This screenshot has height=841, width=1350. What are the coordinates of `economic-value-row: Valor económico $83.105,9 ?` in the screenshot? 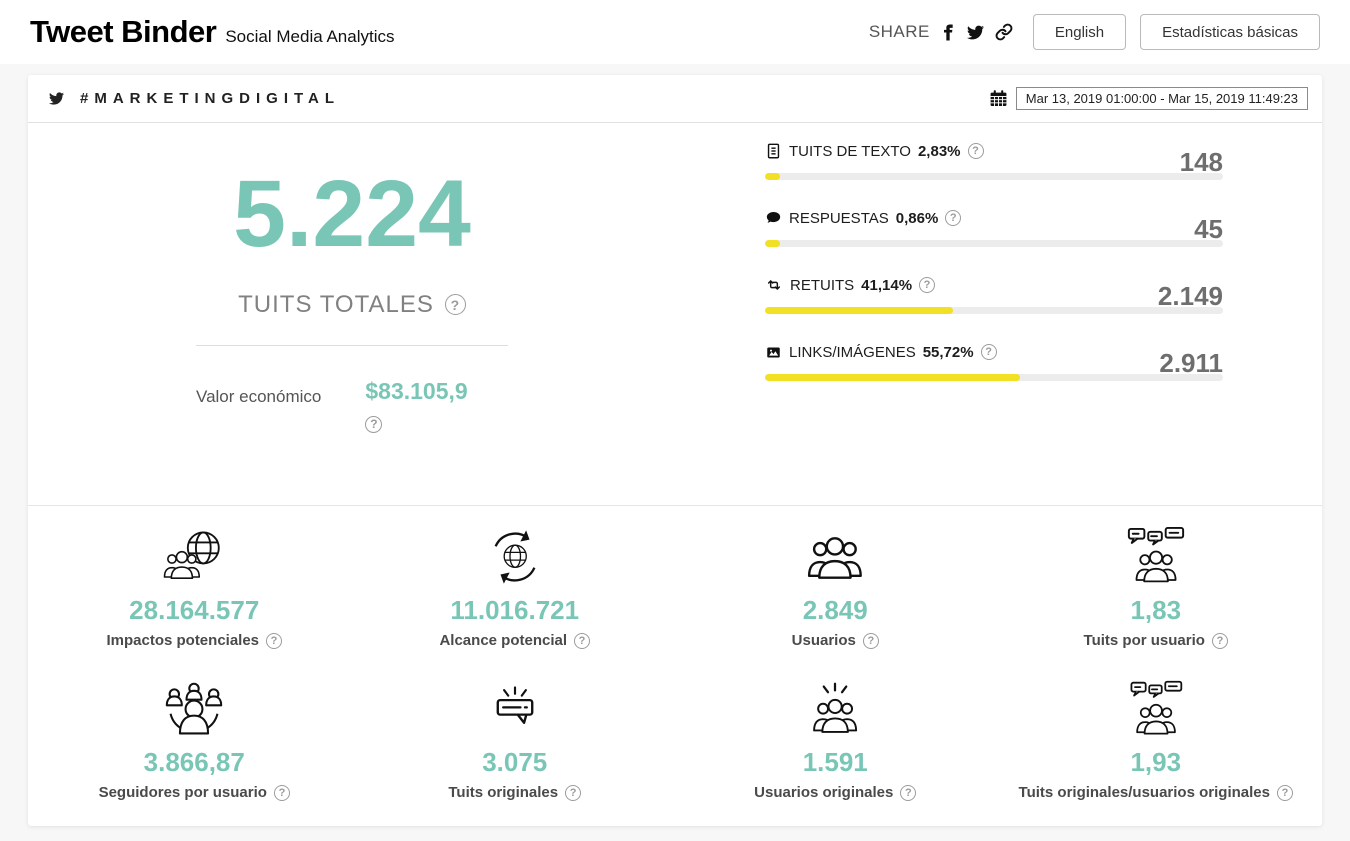 It's located at (352, 405).